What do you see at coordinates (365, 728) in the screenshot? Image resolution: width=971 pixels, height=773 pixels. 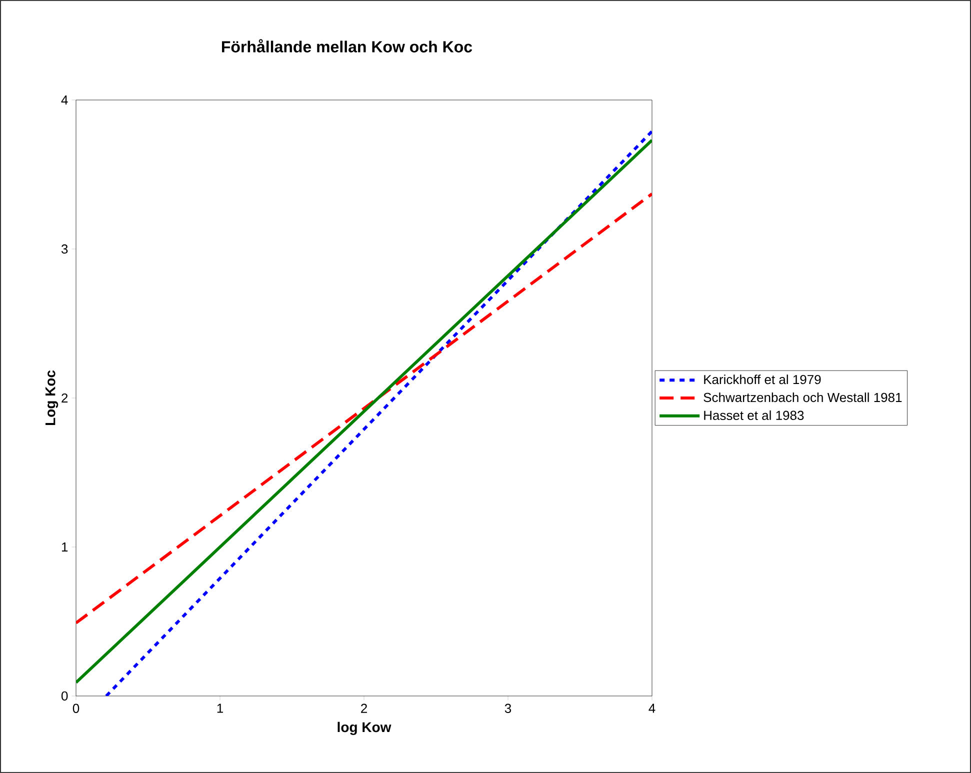 I see `x-axis-title: log Kow` at bounding box center [365, 728].